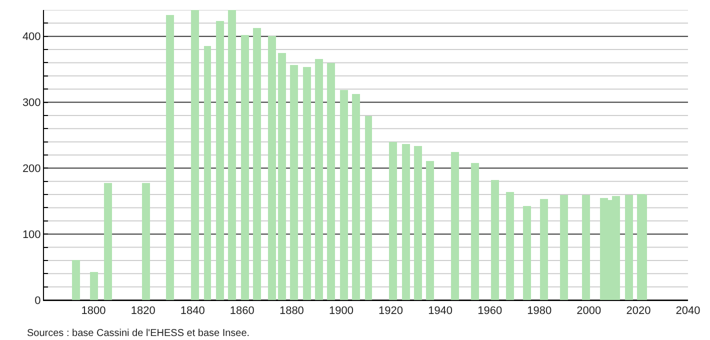 This screenshot has width=710, height=340. I want to click on x-tick-label: 1860, so click(242, 311).